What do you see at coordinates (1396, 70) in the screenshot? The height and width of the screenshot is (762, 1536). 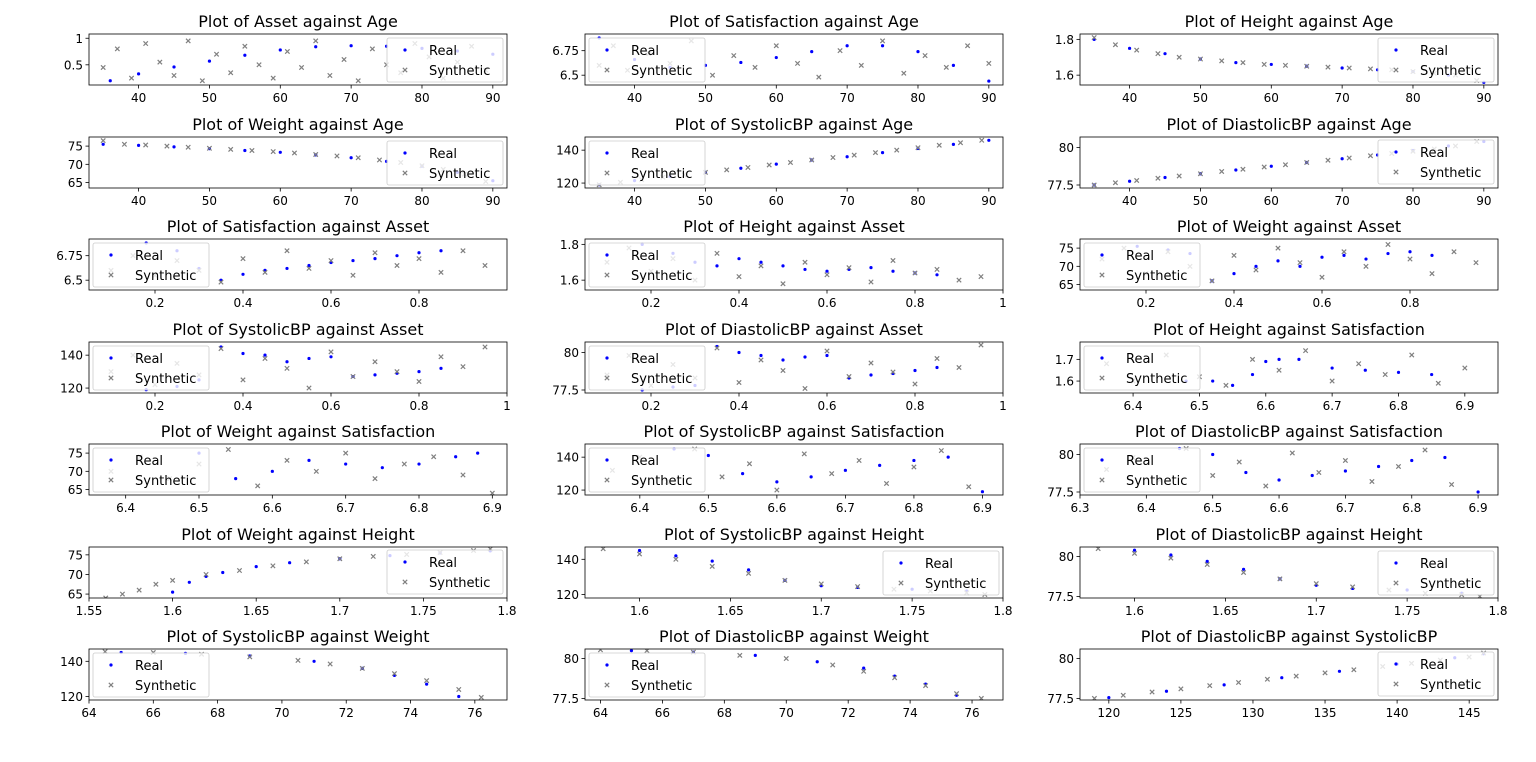 I see `legend-synthetic-marker` at bounding box center [1396, 70].